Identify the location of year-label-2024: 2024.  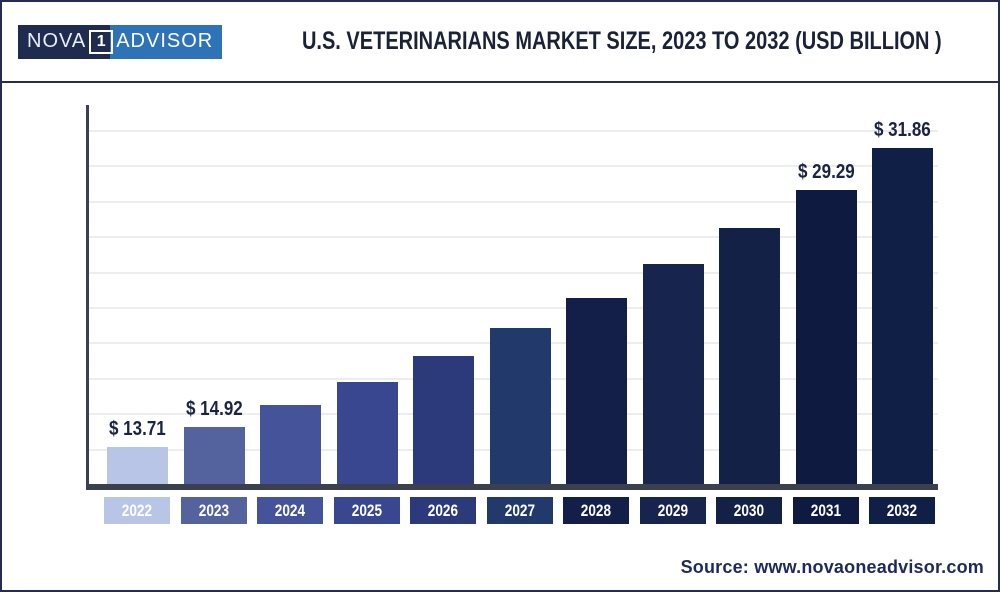
(290, 510).